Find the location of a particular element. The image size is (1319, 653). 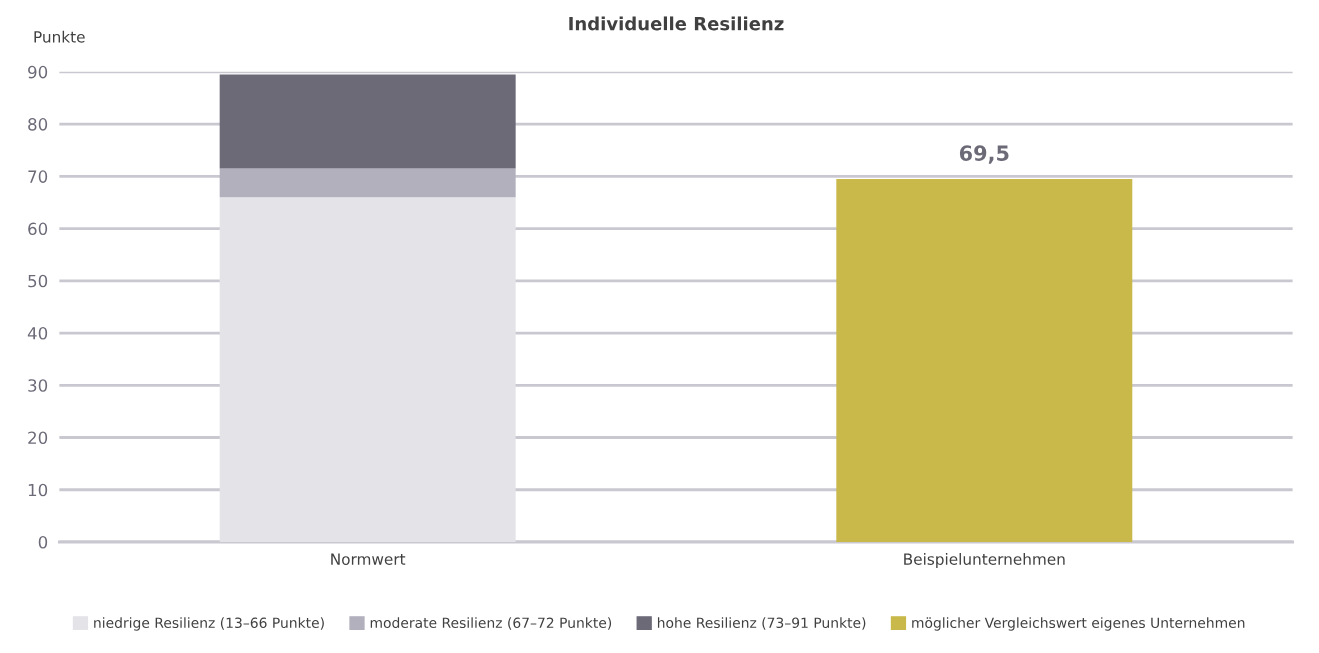

y-tick-label: 90 is located at coordinates (38, 72).